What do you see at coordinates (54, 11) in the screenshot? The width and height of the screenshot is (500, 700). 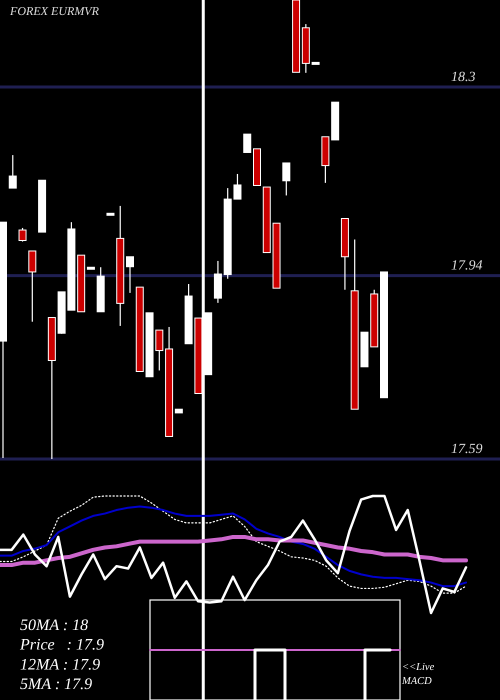 I see `chart-title: FOREX EURMVR` at bounding box center [54, 11].